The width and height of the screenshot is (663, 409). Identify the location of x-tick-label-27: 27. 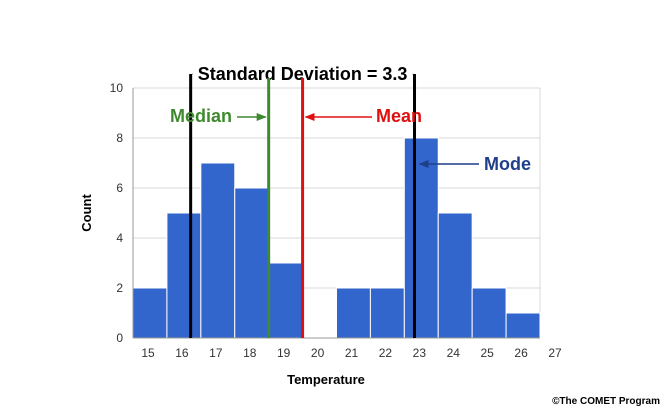
(555, 353).